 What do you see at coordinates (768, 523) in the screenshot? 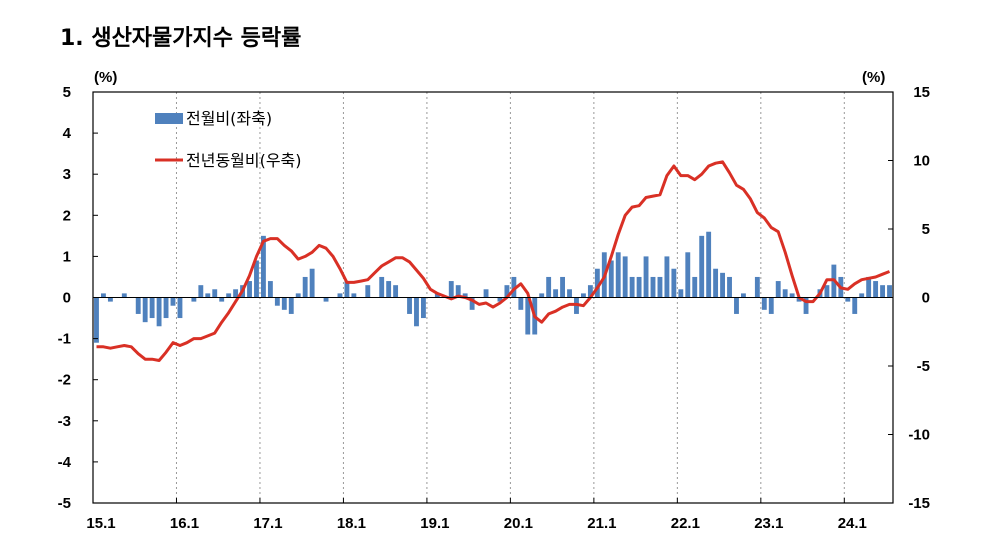
I see `x-tick-label: 23.1` at bounding box center [768, 523].